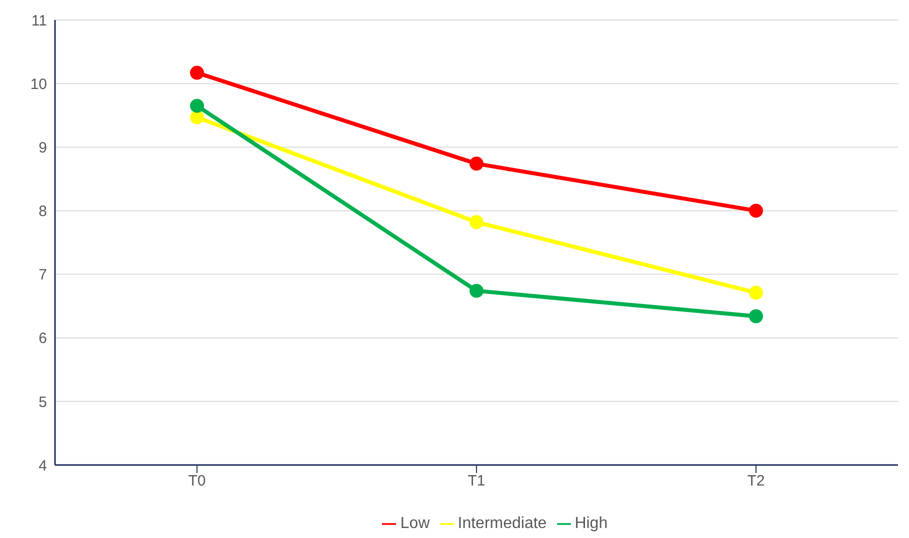  What do you see at coordinates (502, 523) in the screenshot?
I see `legend-label: Intermediate` at bounding box center [502, 523].